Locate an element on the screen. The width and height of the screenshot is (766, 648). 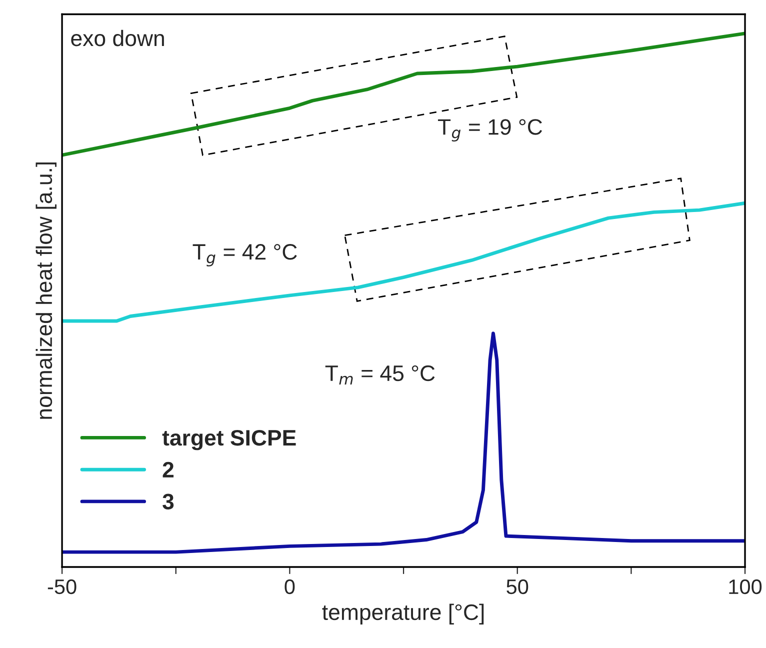
annotation: exo down is located at coordinates (117, 38).